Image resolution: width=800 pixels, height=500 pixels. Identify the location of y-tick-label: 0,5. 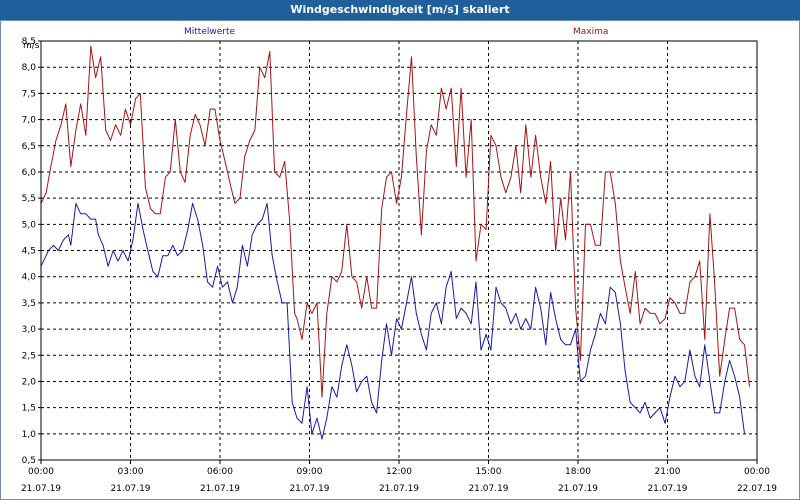
(29, 461).